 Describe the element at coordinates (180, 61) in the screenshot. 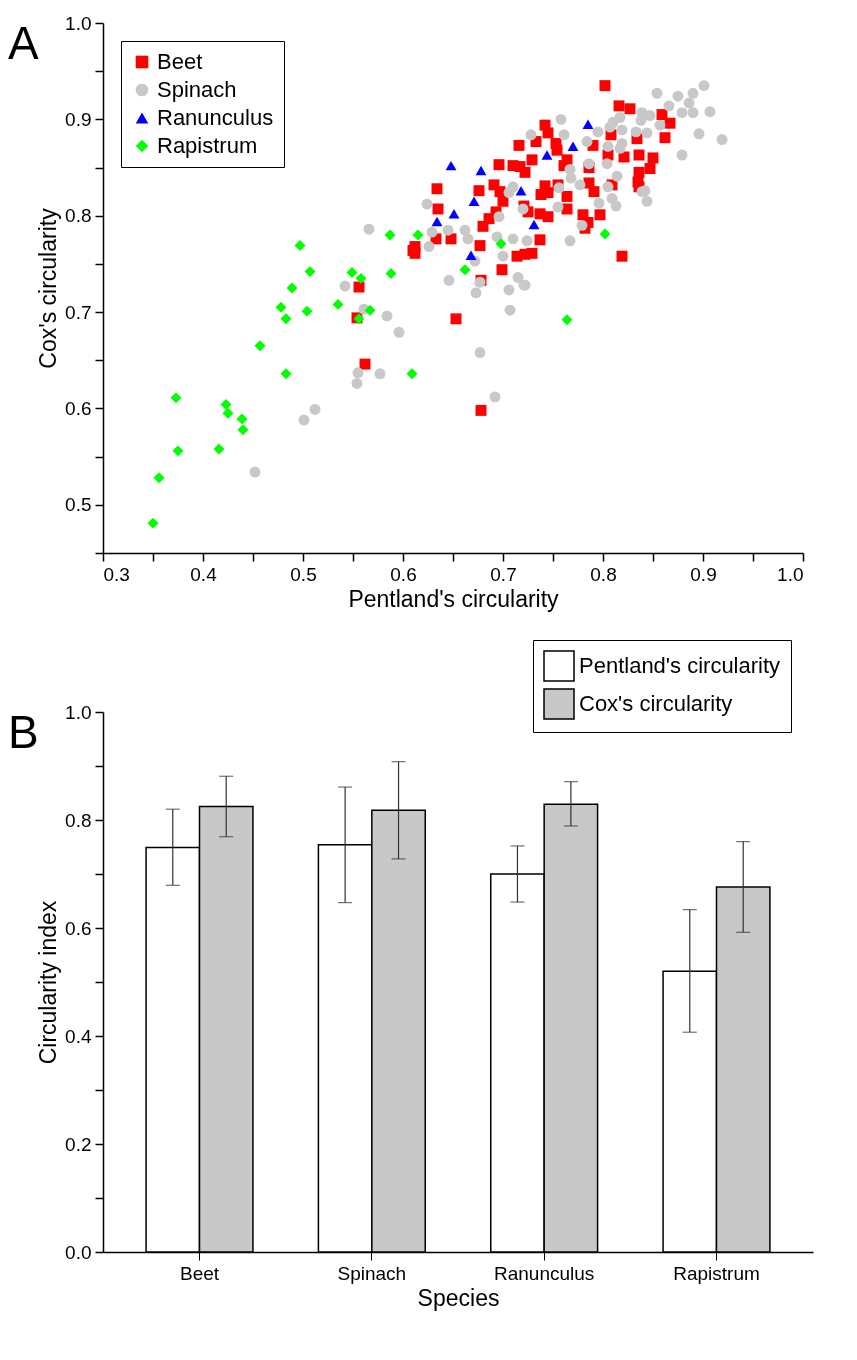

I see `legend-label: Beet` at that location.